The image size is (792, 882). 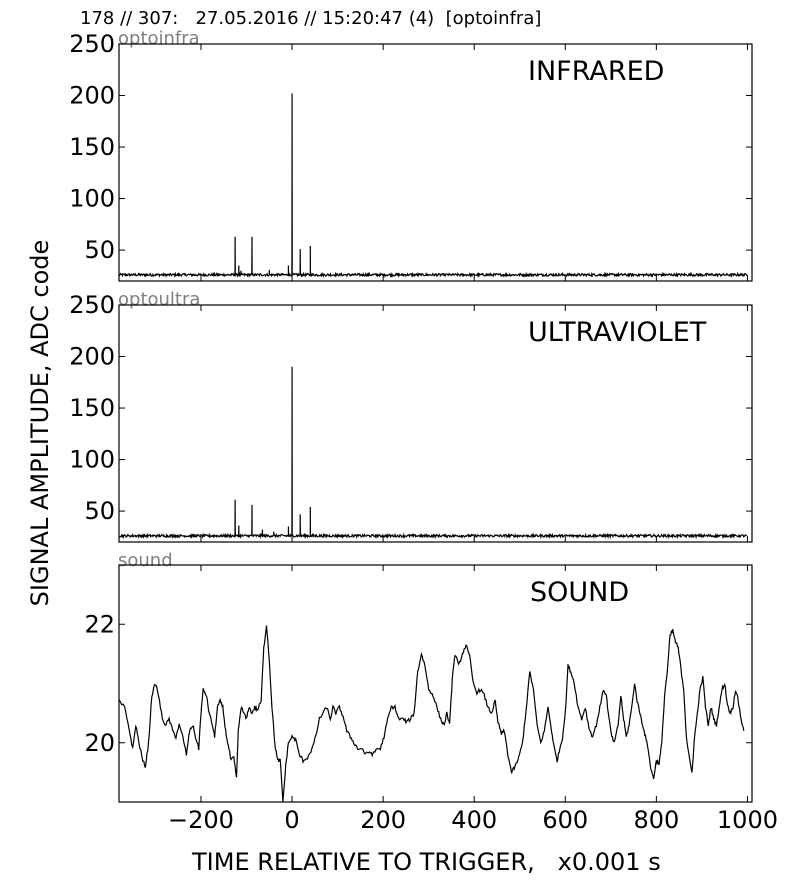 What do you see at coordinates (159, 38) in the screenshot?
I see `panel-tag-infrared: optoinfra` at bounding box center [159, 38].